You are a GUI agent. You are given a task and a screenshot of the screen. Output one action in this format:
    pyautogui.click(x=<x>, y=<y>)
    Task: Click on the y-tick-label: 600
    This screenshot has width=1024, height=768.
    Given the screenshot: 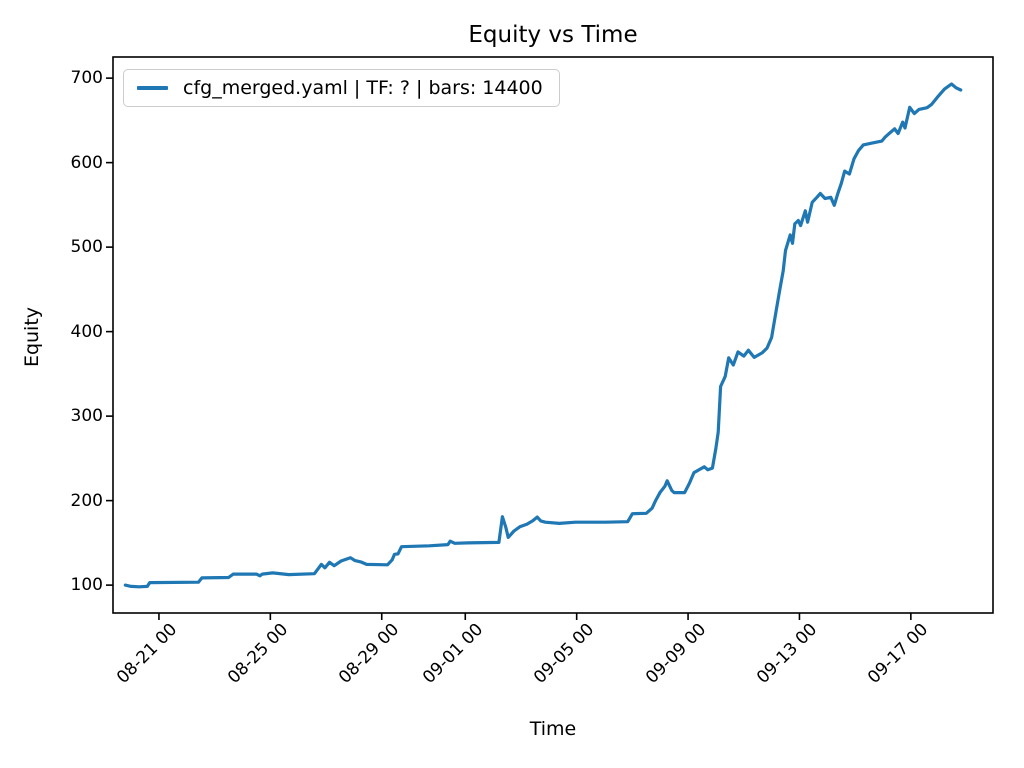 What is the action you would take?
    pyautogui.click(x=86, y=162)
    